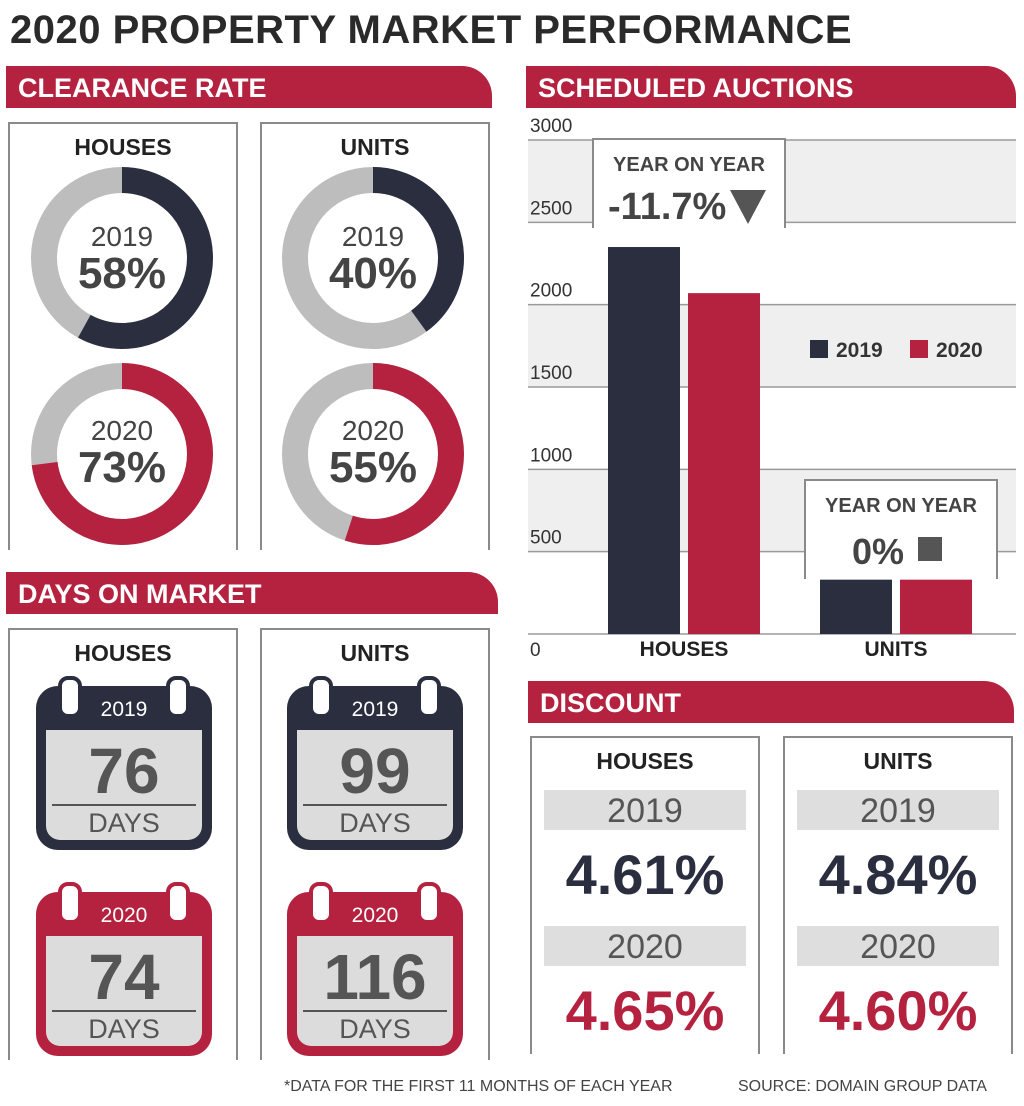  What do you see at coordinates (122, 236) in the screenshot?
I see `donut-year: 2019` at bounding box center [122, 236].